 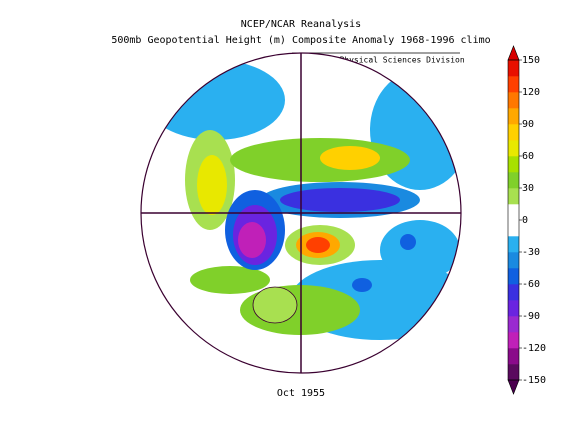 What do you see at coordinates (534, 380) in the screenshot?
I see `colorbar-tick-label: -150` at bounding box center [534, 380].